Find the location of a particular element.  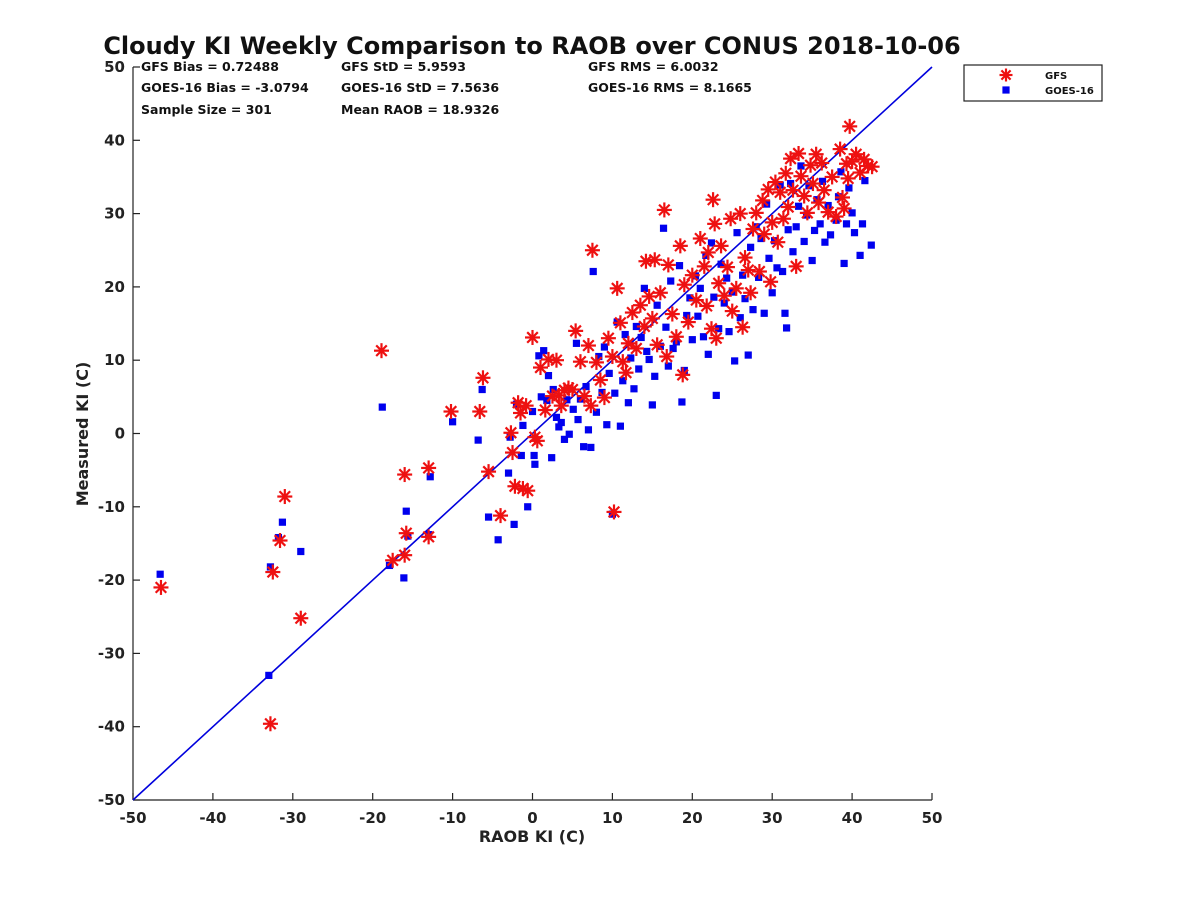

legend-goes16-marker is located at coordinates (1006, 90).